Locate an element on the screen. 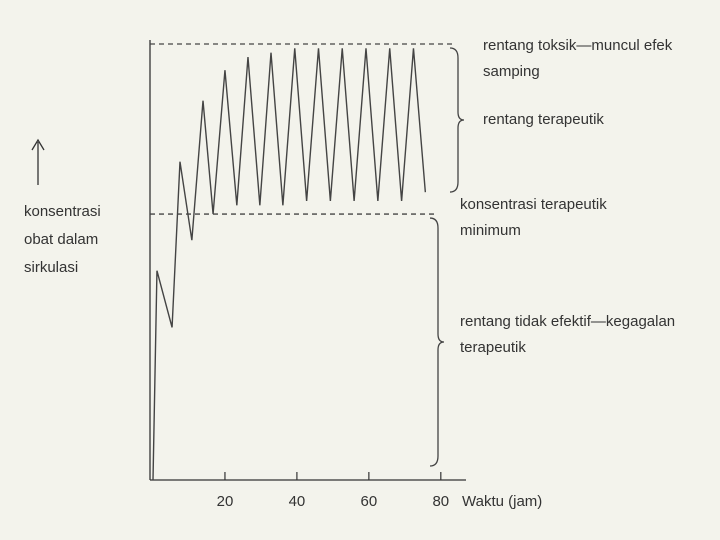 The image size is (720, 540). therapeutic-bracket is located at coordinates (457, 120).